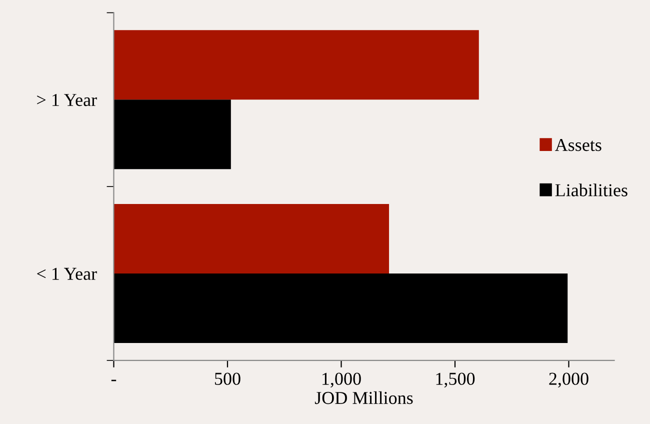 This screenshot has width=650, height=424. What do you see at coordinates (227, 378) in the screenshot?
I see `x-tick-label: 500` at bounding box center [227, 378].